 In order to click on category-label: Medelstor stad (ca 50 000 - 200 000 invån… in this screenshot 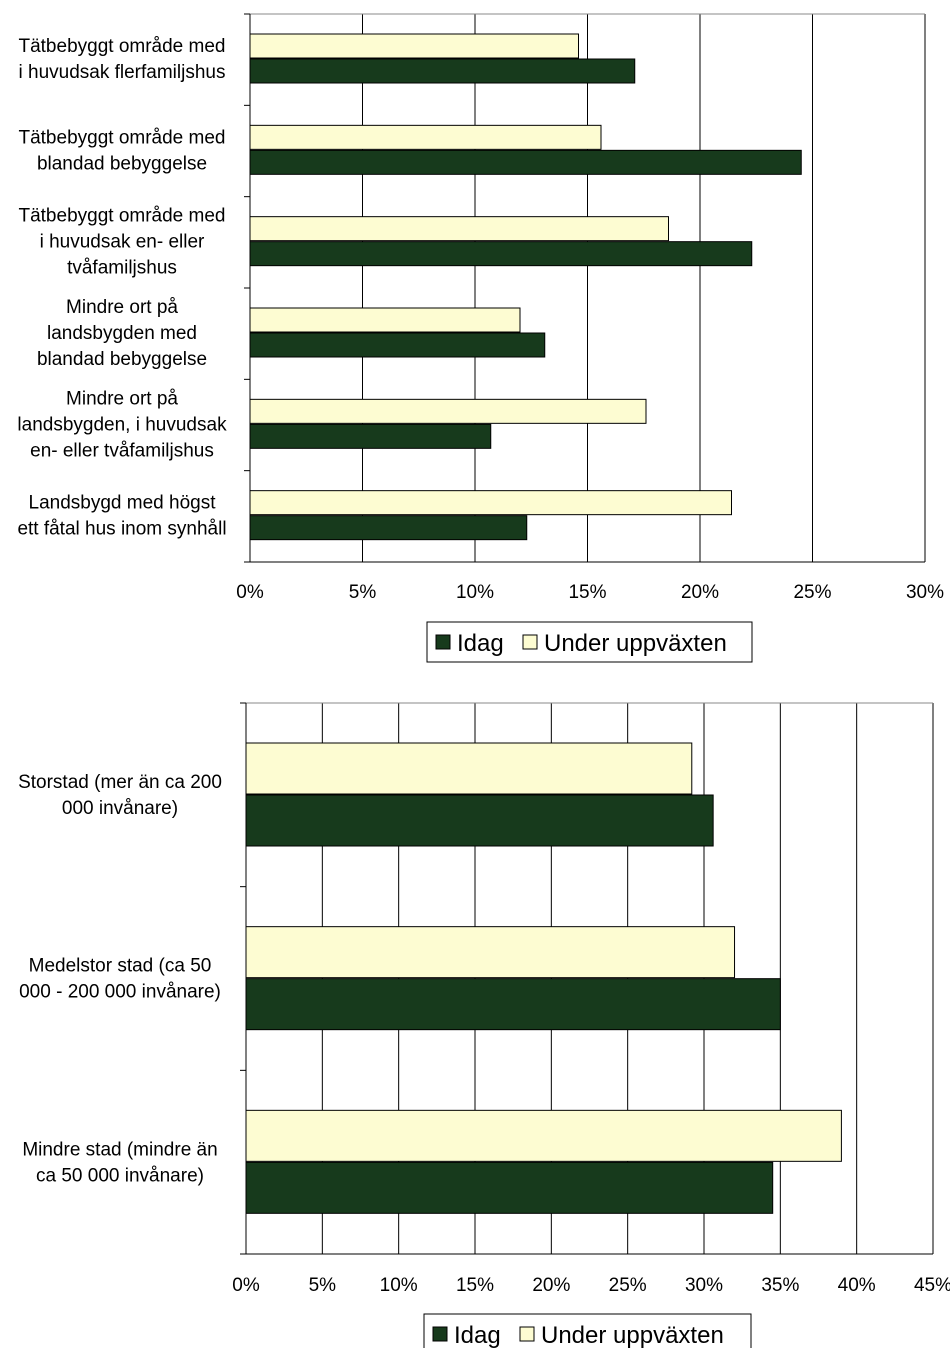, I will do `click(120, 979)`.